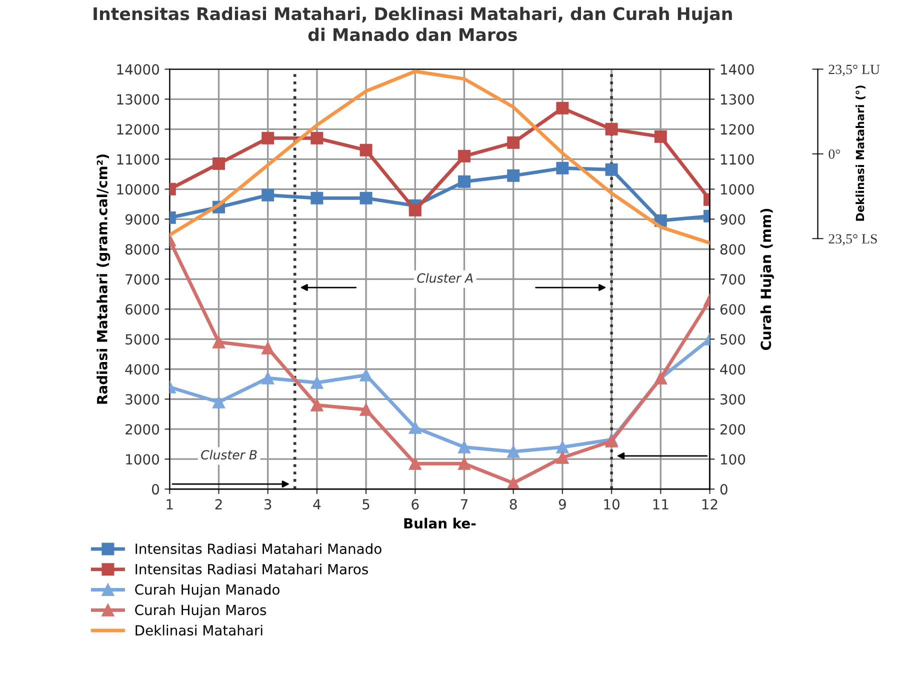 The width and height of the screenshot is (917, 685). What do you see at coordinates (733, 459) in the screenshot?
I see `y2-tick-label: 100` at bounding box center [733, 459].